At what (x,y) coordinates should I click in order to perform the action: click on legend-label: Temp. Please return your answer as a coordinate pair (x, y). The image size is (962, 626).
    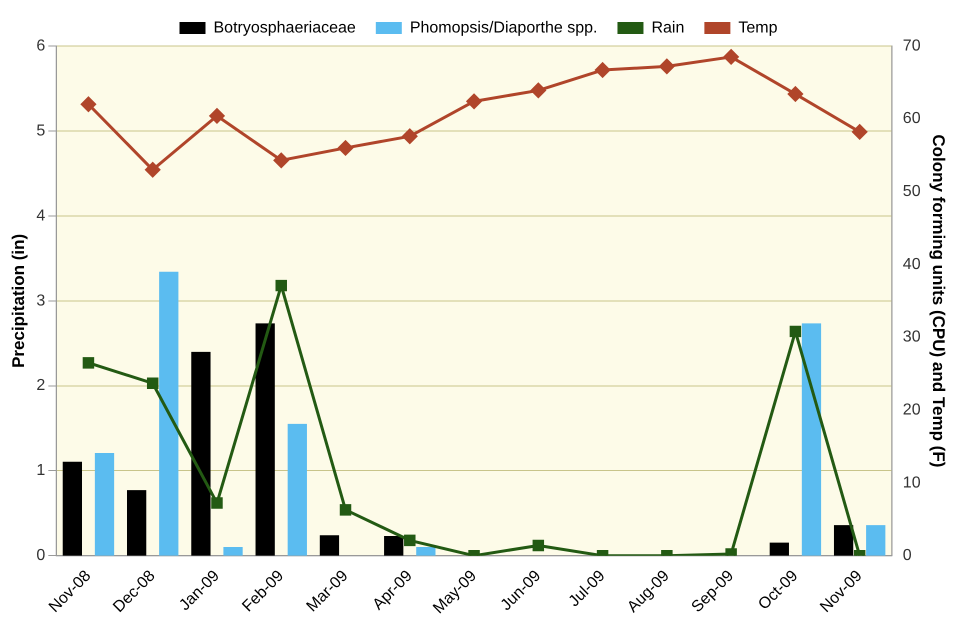
    Looking at the image, I should click on (758, 27).